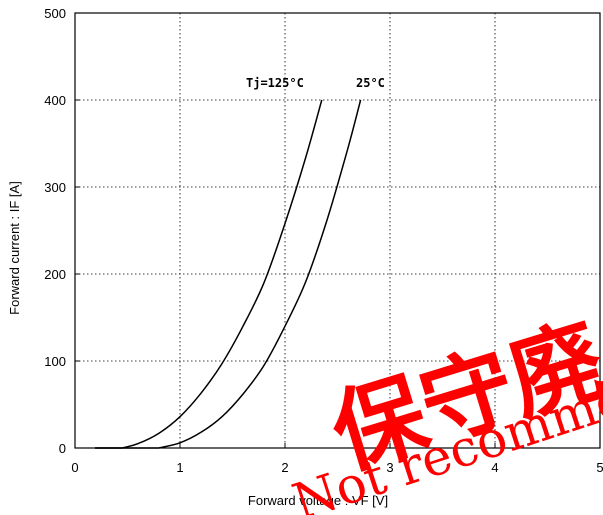 The width and height of the screenshot is (603, 515). Describe the element at coordinates (179, 467) in the screenshot. I see `x-tick-label: 1` at that location.